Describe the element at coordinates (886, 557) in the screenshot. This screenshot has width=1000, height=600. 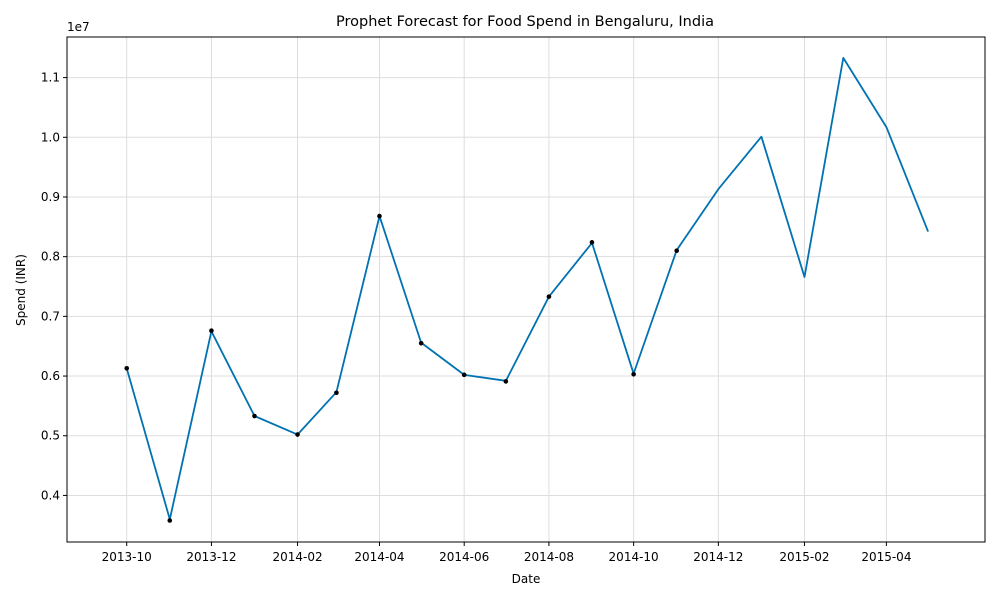
I see `x-tick-label: 2015-04` at that location.